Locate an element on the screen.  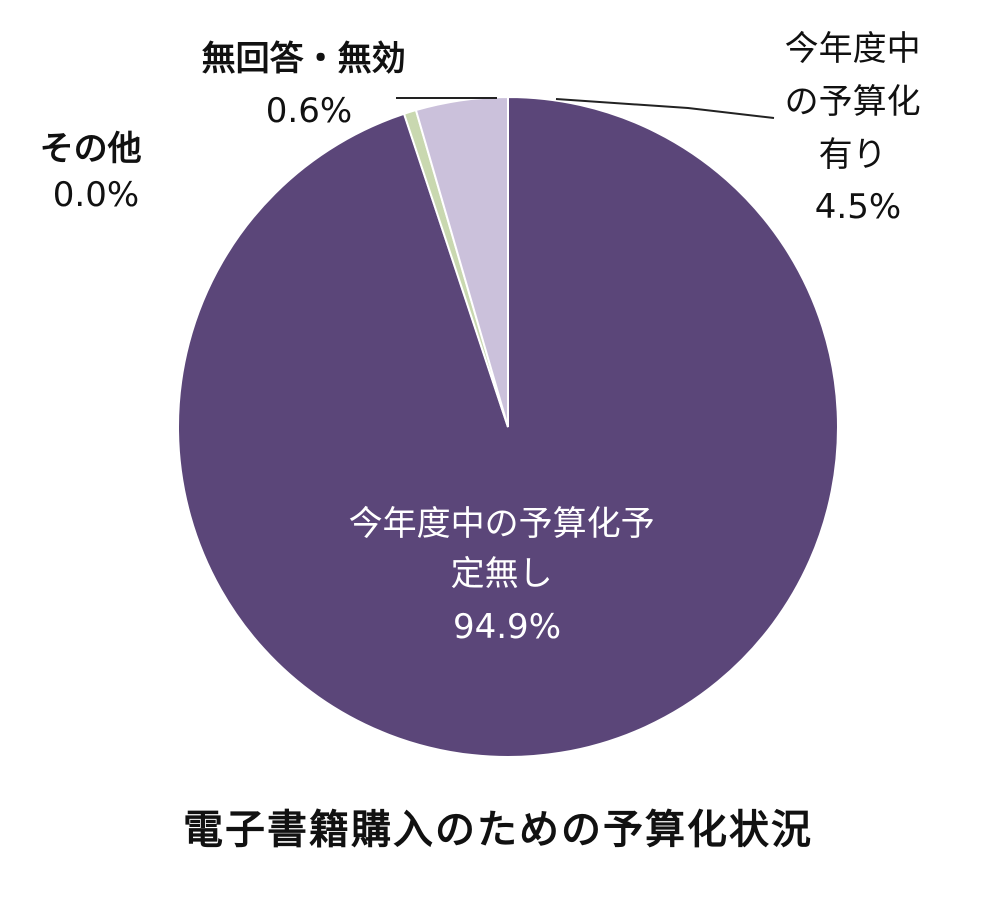
slice-value-other: 0.0% is located at coordinates (96, 195).